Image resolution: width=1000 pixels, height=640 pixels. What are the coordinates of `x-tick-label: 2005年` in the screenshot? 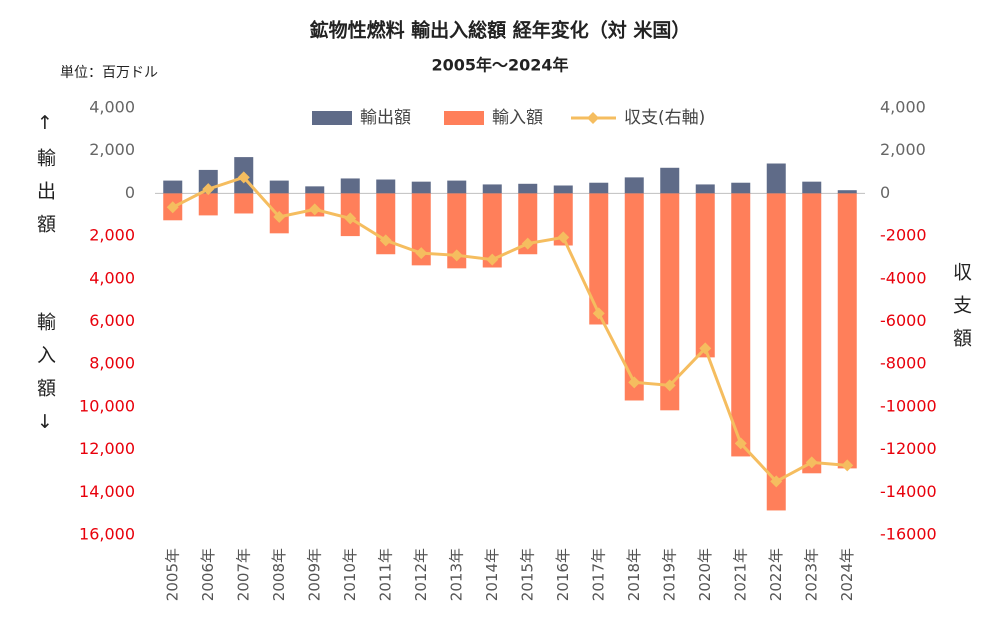 It's located at (172, 574).